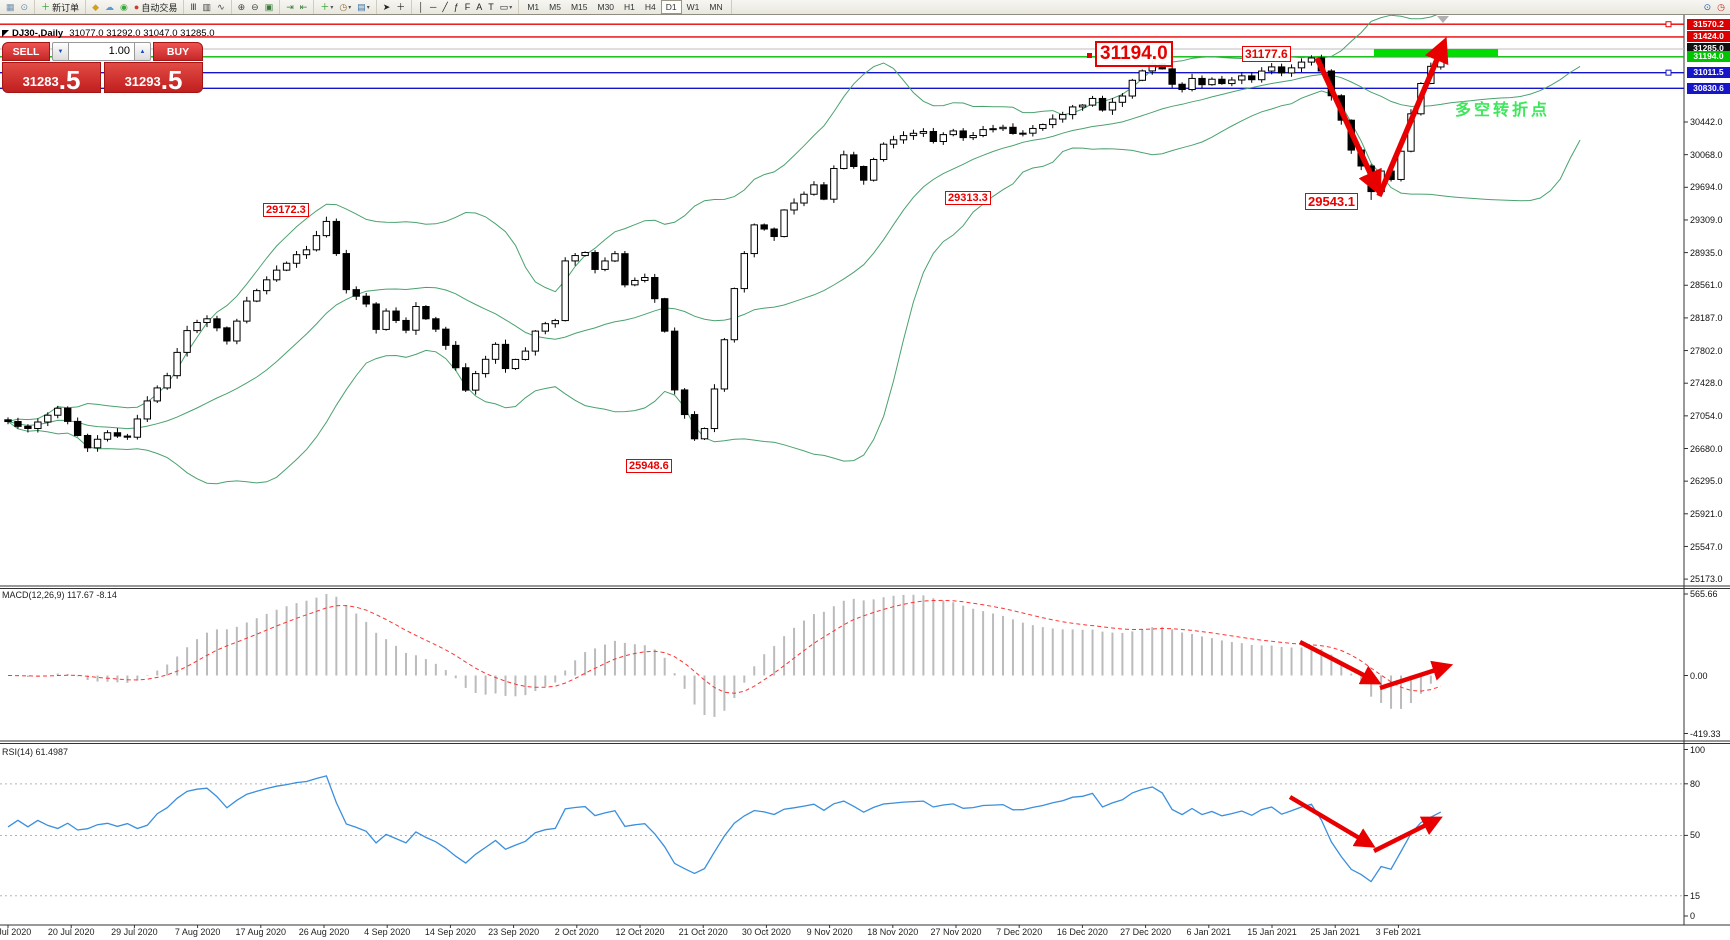 The height and width of the screenshot is (940, 1730). What do you see at coordinates (304, 7) in the screenshot?
I see `chart-shift-icon: ⇤` at bounding box center [304, 7].